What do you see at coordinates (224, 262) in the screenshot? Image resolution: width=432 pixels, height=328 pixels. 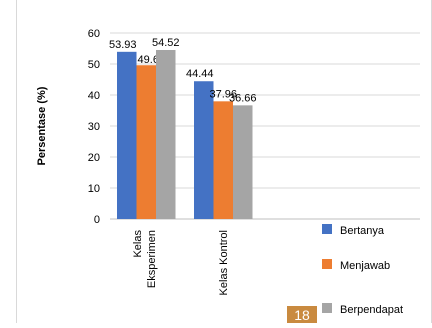 I see `x-category-label: Kelas Kontrol` at bounding box center [224, 262].